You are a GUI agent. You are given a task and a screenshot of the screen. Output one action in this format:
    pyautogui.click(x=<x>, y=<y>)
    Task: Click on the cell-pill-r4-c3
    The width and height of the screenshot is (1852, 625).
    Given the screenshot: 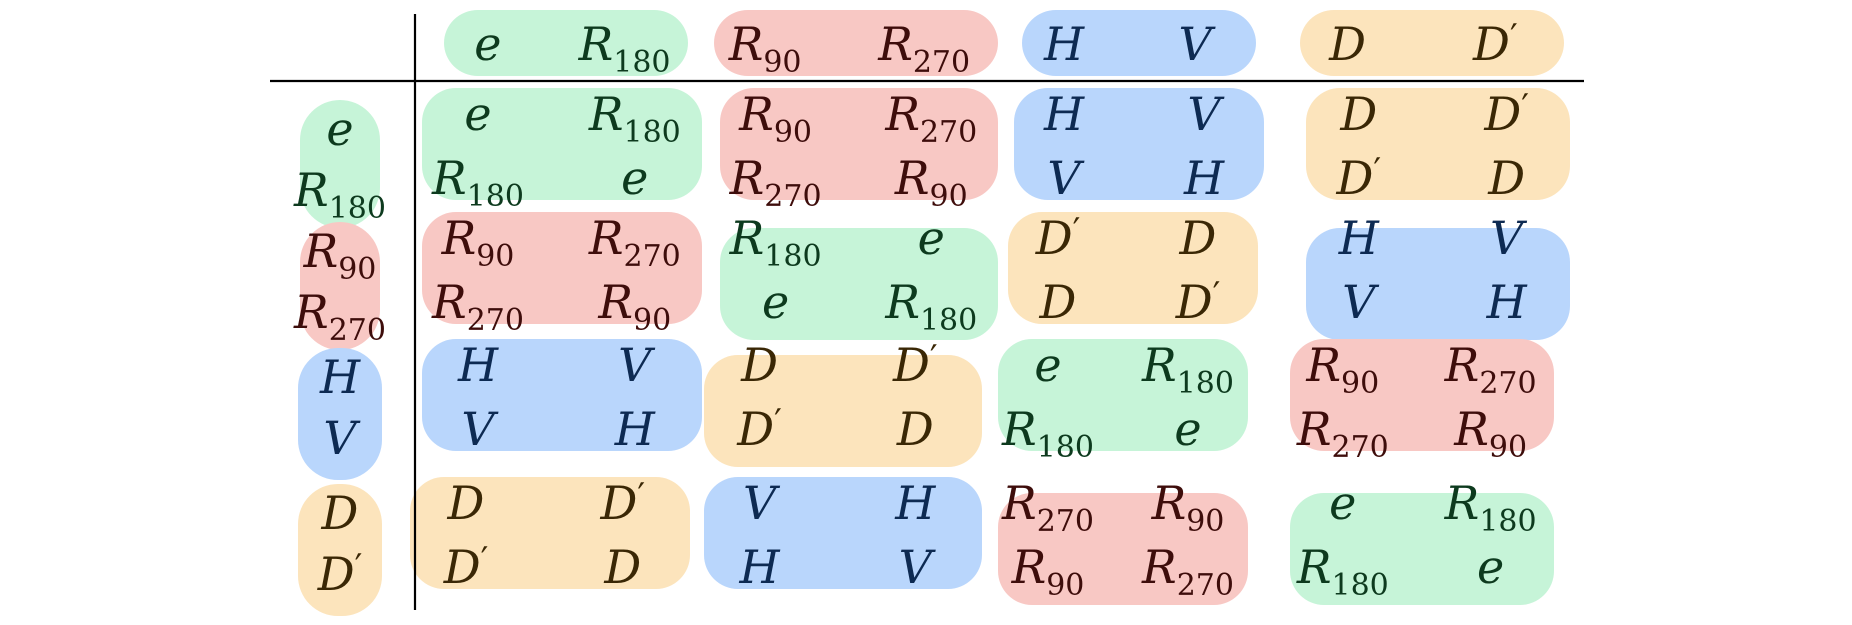 What is the action you would take?
    pyautogui.click(x=1123, y=549)
    